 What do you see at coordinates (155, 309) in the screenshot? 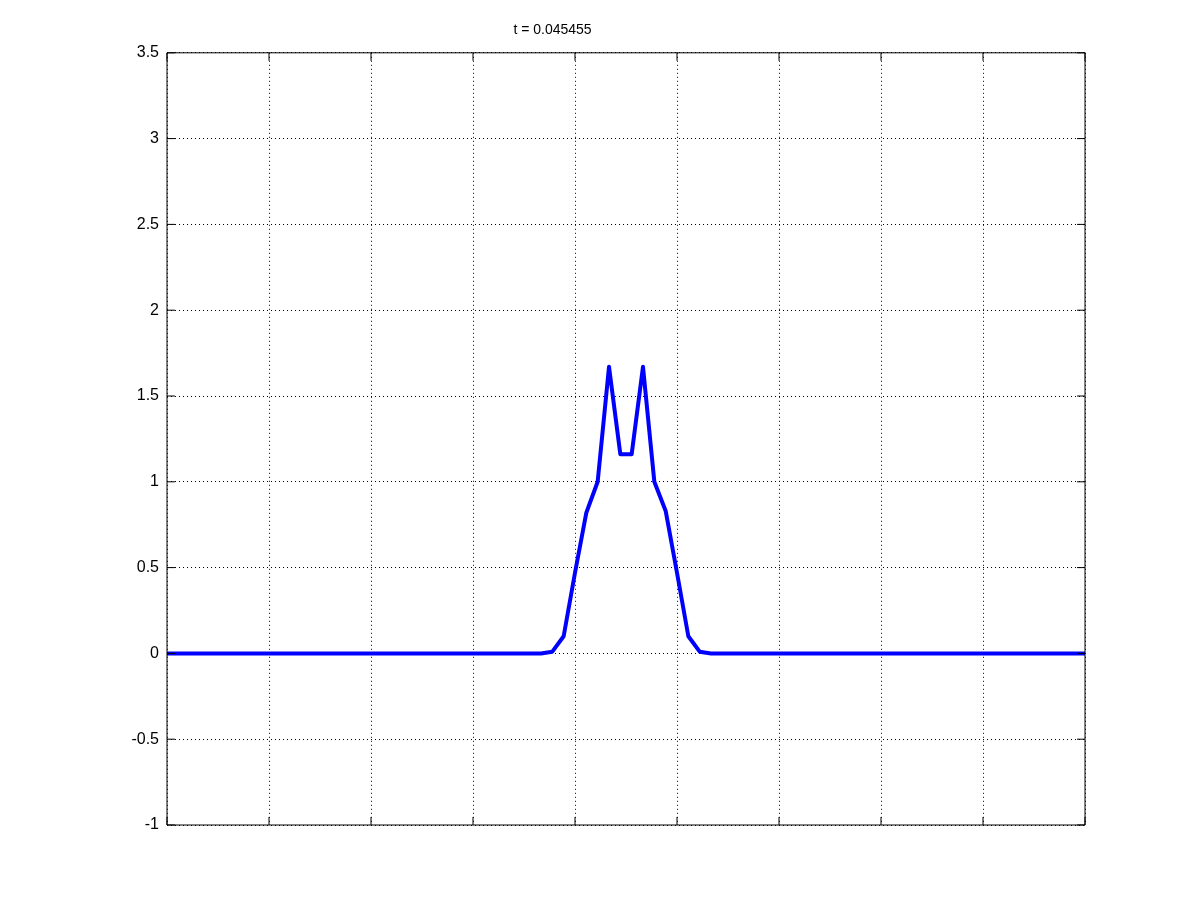
I see `y-tick-label: 2` at bounding box center [155, 309].